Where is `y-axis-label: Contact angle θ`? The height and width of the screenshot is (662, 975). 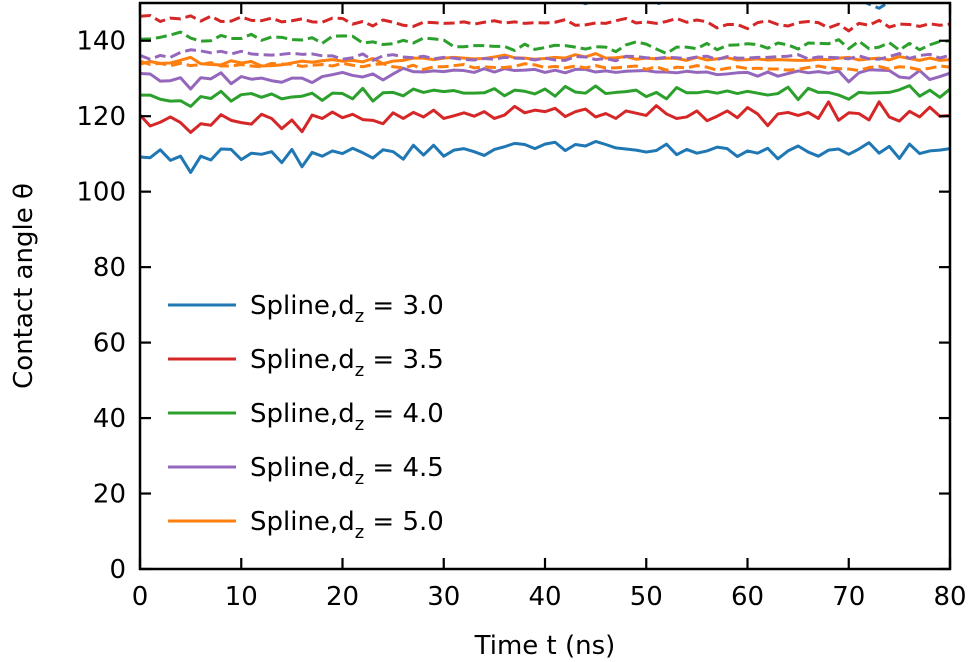
y-axis-label: Contact angle θ is located at coordinates (24, 286).